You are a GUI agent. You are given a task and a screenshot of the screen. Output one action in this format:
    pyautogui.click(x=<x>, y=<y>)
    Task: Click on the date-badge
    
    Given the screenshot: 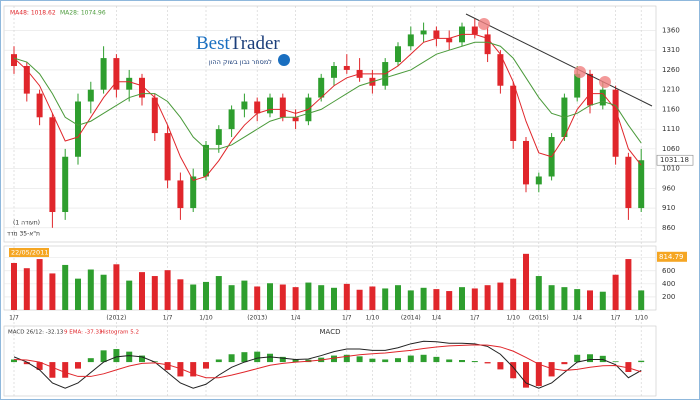 What is the action you would take?
    pyautogui.click(x=29, y=252)
    